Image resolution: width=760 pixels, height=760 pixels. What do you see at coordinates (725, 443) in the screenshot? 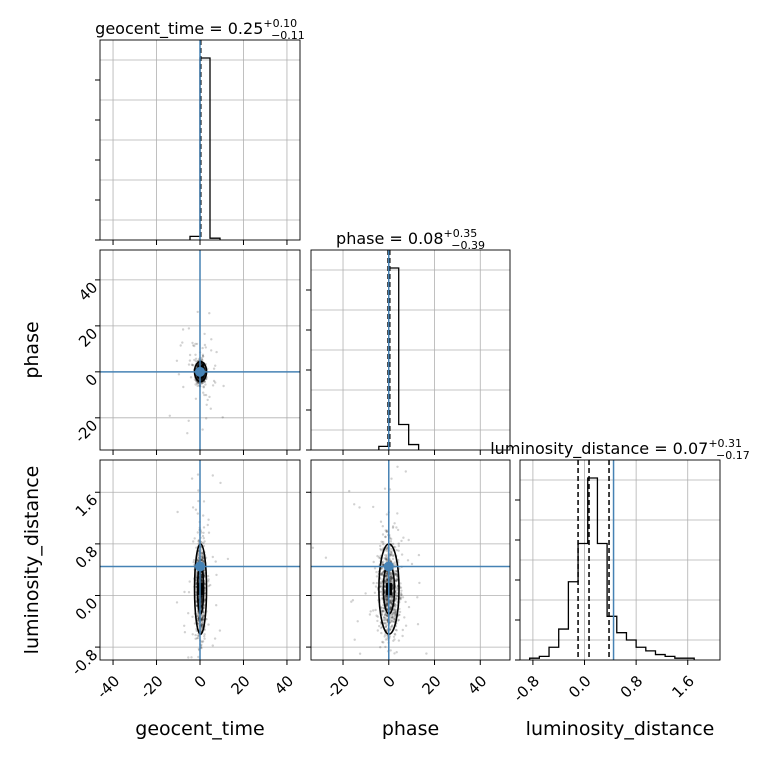
I see `title-plus: +0.31` at bounding box center [725, 443].